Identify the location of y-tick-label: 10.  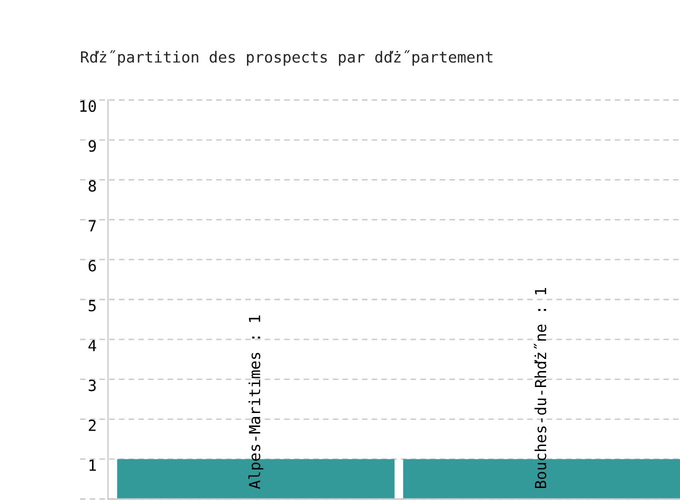
(88, 106).